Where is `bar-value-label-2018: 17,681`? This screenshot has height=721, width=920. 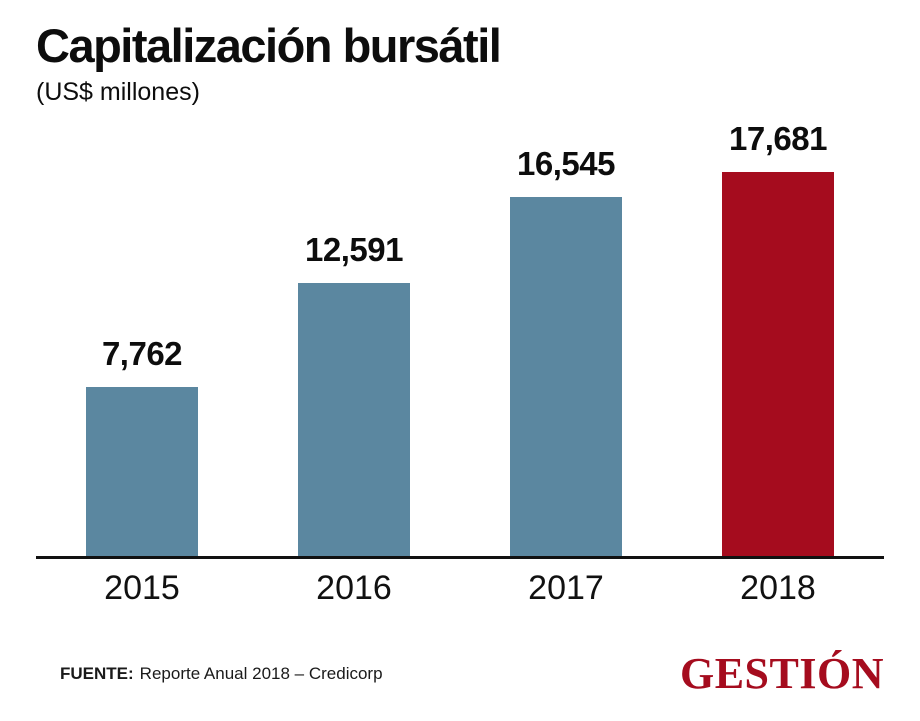
bar-value-label-2018: 17,681 is located at coordinates (778, 138).